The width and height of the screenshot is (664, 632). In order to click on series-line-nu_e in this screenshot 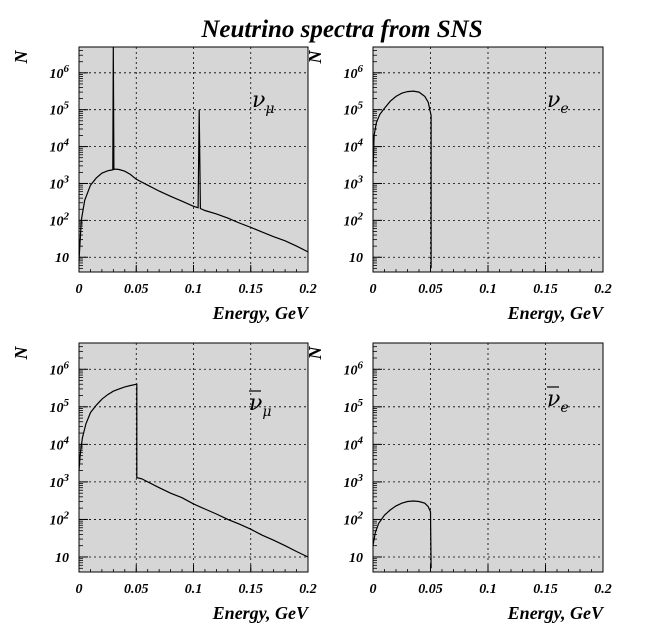, I will do `click(402, 179)`.